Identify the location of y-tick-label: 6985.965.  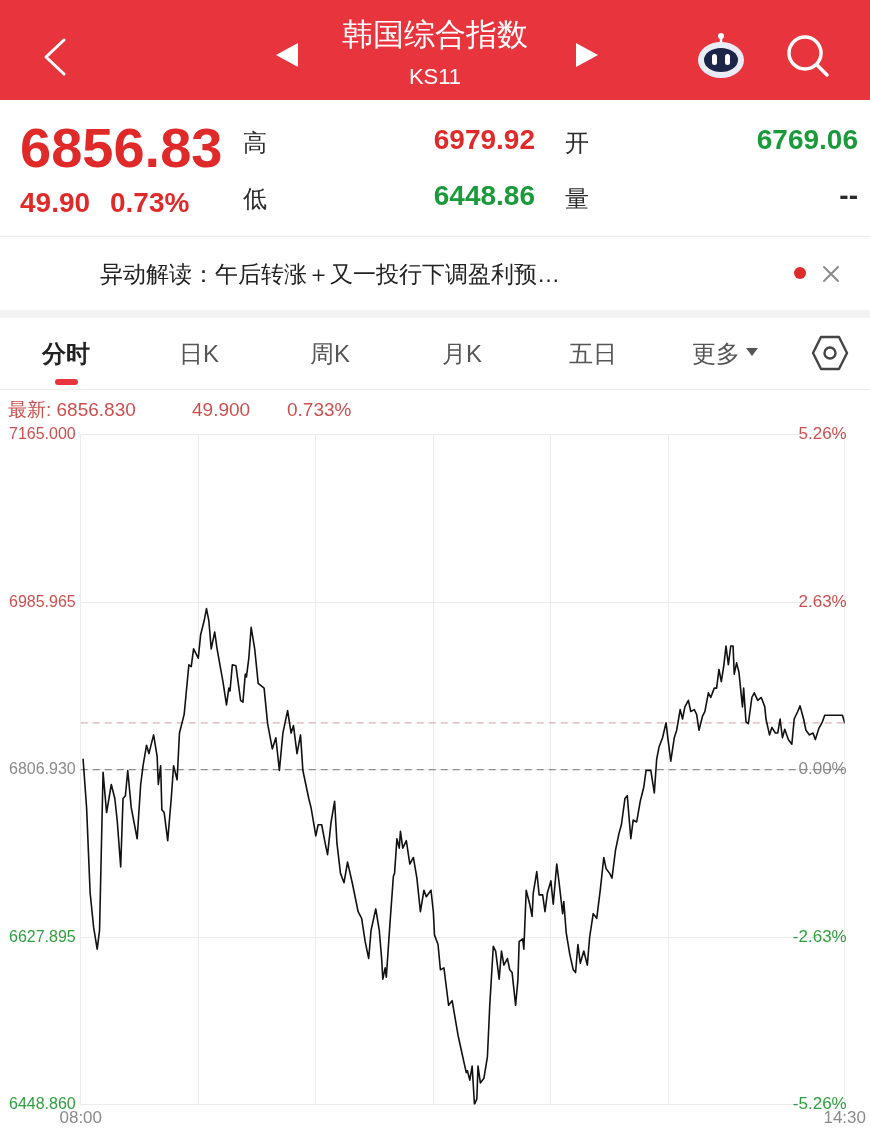
(42, 601).